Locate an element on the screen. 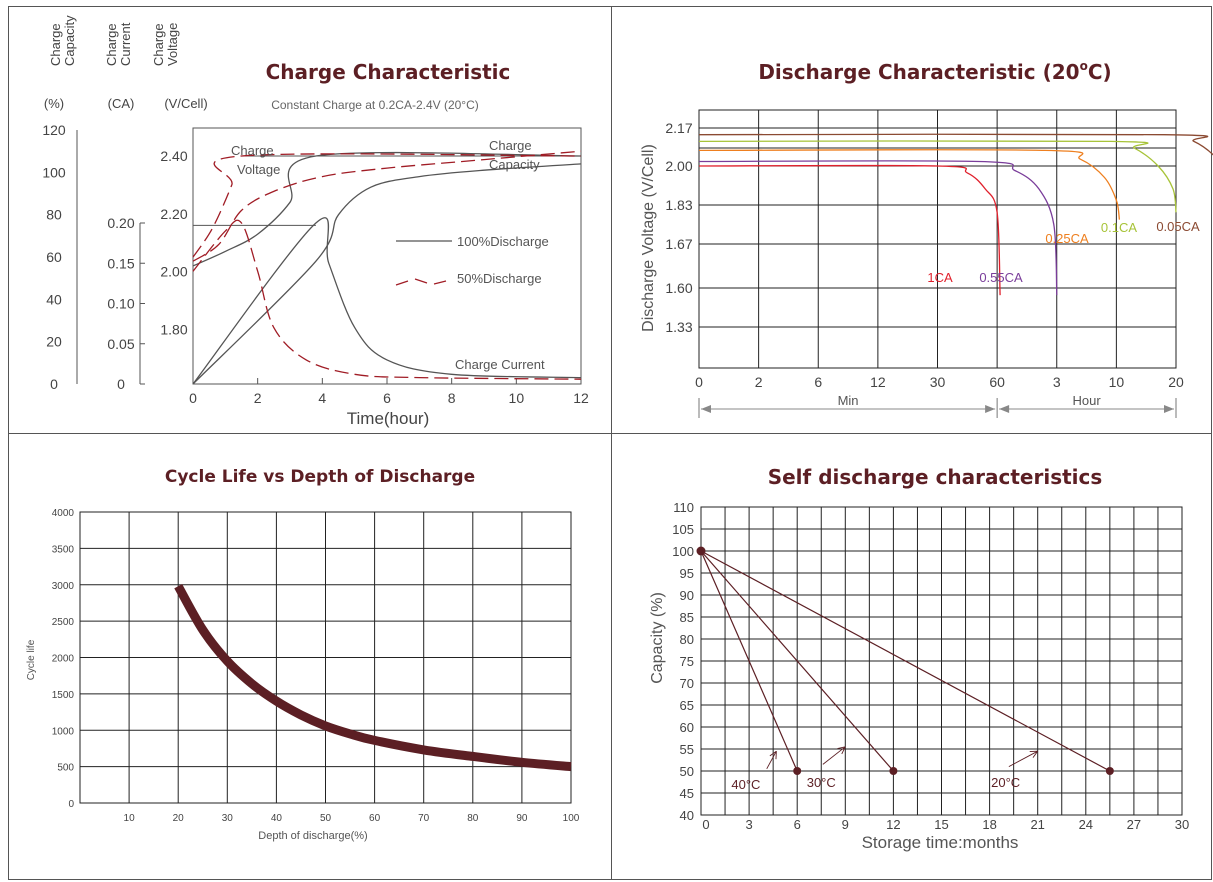 Image resolution: width=1213 pixels, height=882 pixels. discharge-curve-0.1CA is located at coordinates (937, 176).